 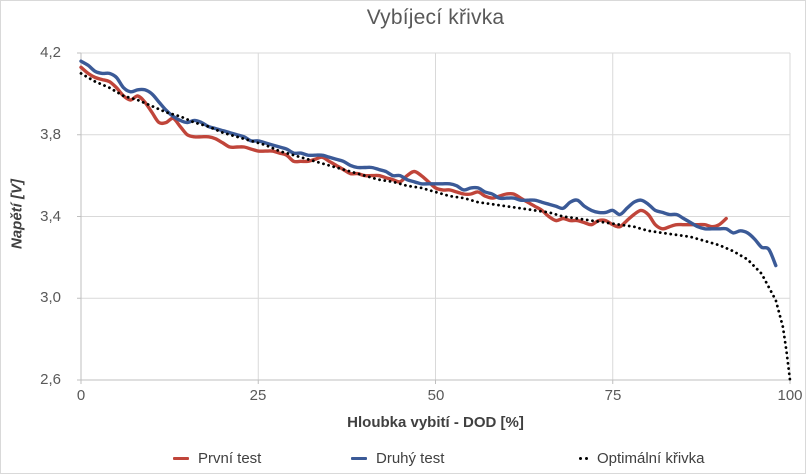 I want to click on x-tick-label: 75, so click(x=613, y=395).